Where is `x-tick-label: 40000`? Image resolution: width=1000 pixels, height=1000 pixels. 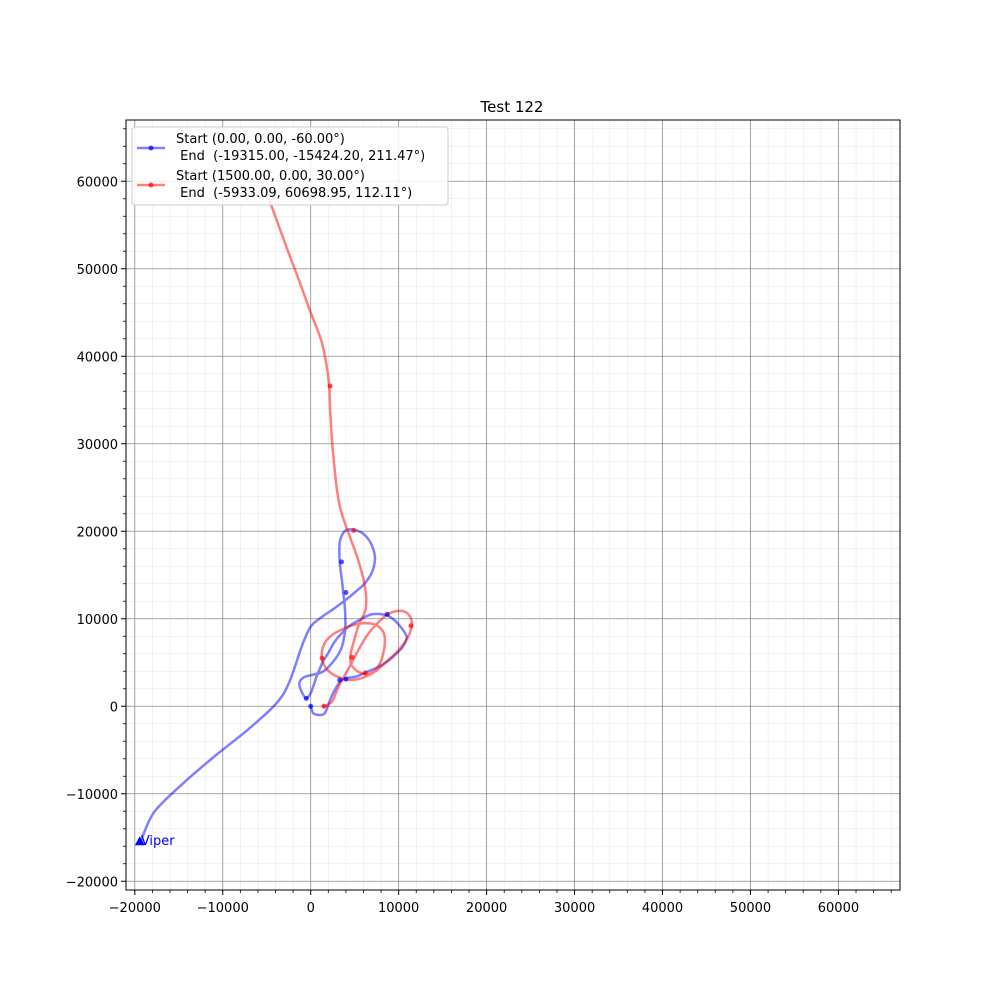
x-tick-label: 40000 is located at coordinates (662, 908).